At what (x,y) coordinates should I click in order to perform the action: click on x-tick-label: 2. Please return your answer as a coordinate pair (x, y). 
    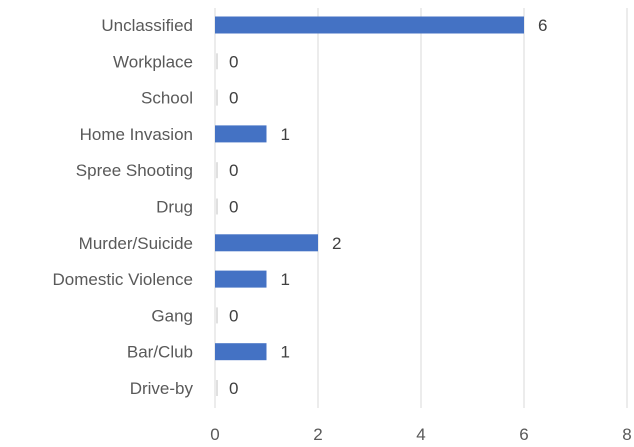
    Looking at the image, I should click on (317, 434).